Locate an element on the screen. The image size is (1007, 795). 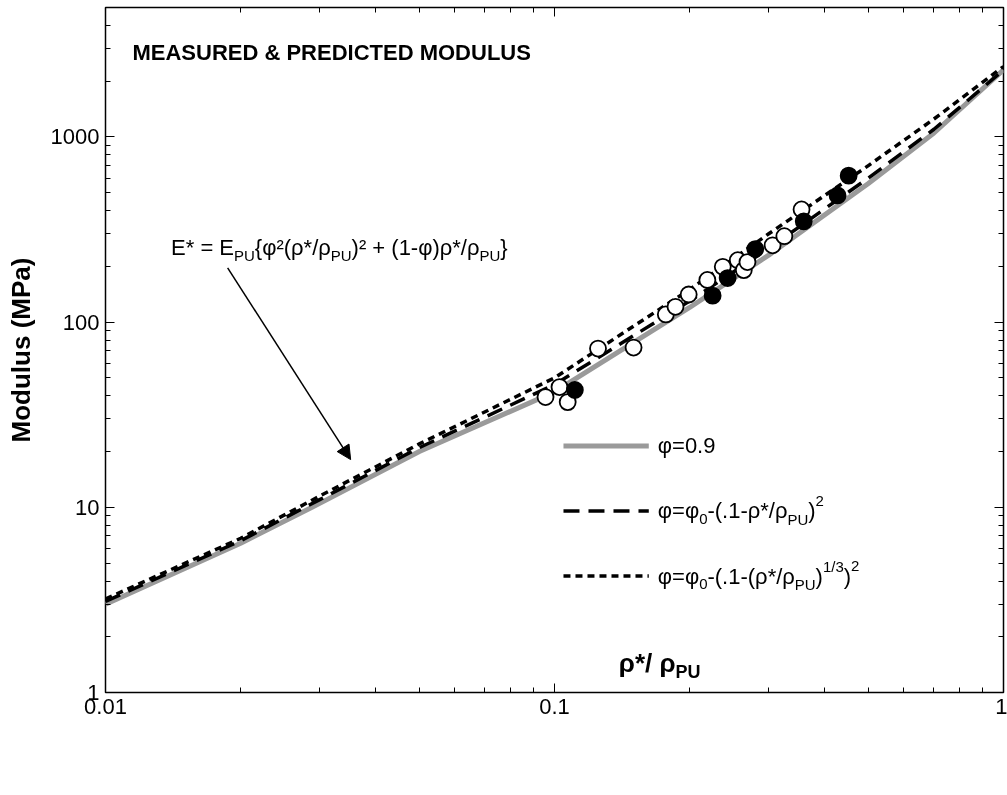
legend-label: φ=0.9 is located at coordinates (686, 446).